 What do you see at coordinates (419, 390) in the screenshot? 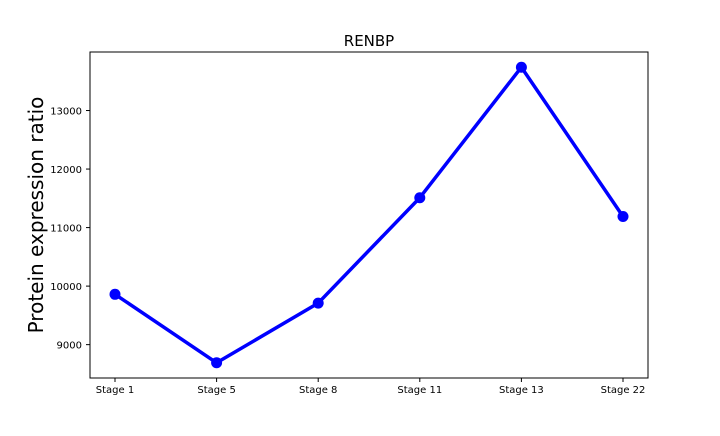
I see `x-tick-label: Stage 11` at bounding box center [419, 390].